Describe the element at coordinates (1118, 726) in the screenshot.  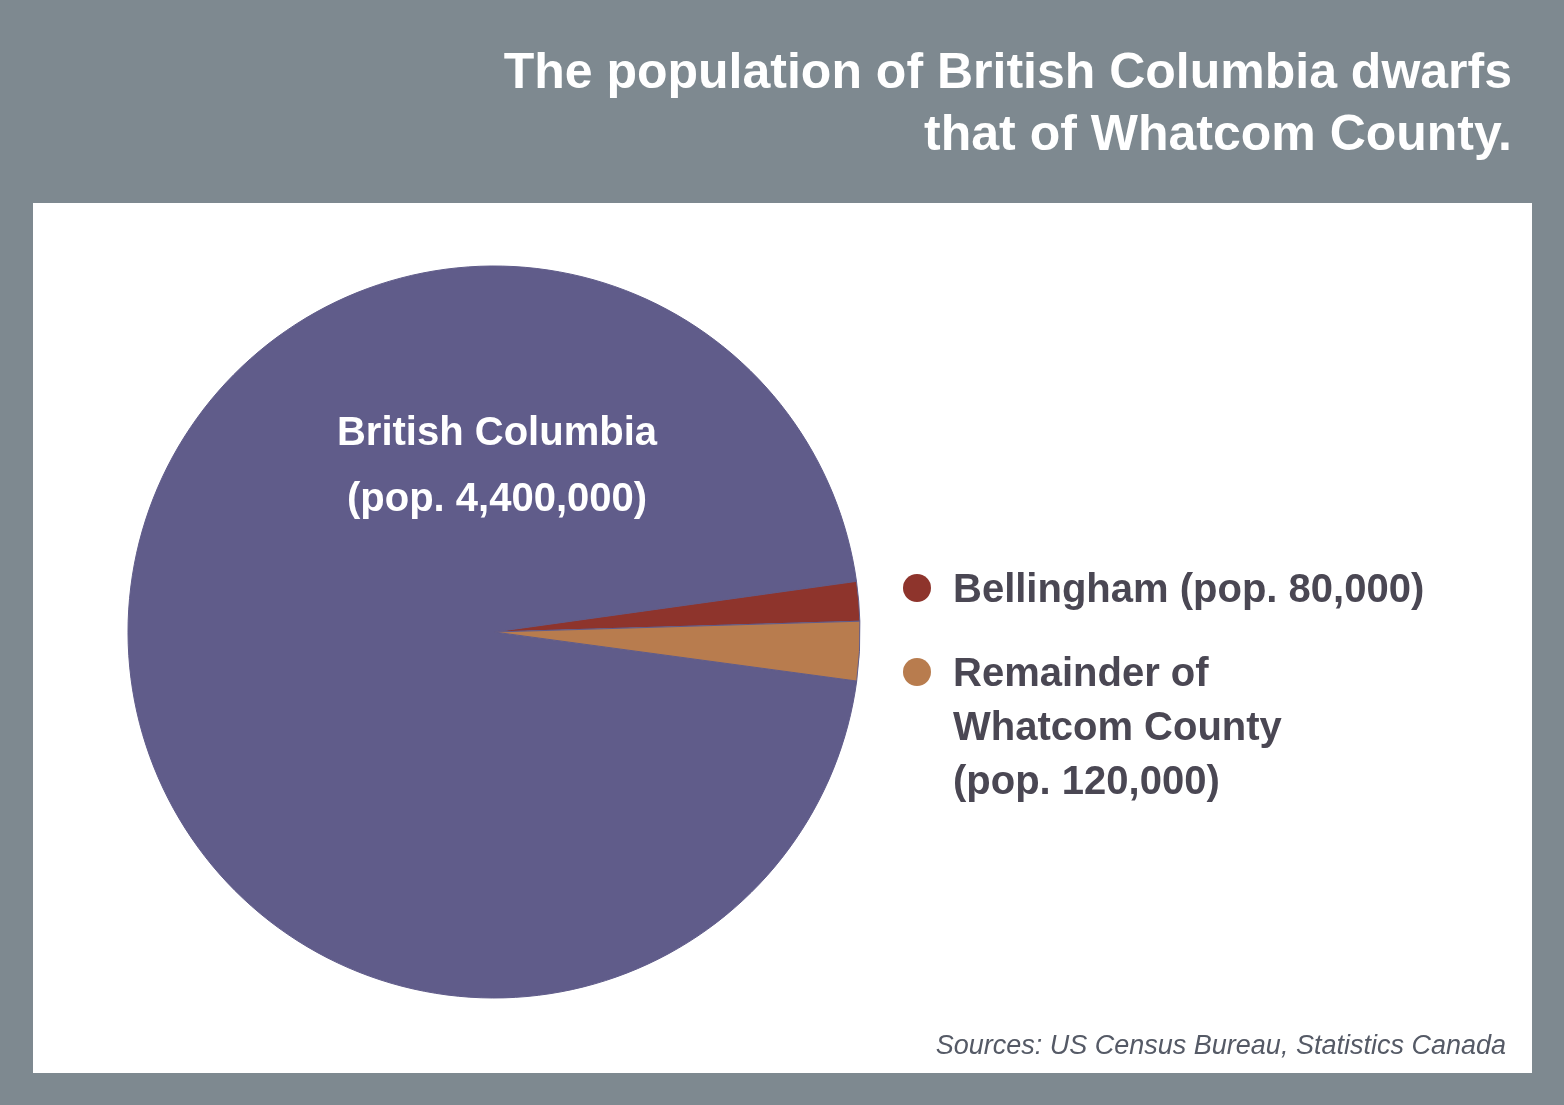
I see `legend-label: Remainder of Whatcom County (pop. 120,000)` at that location.